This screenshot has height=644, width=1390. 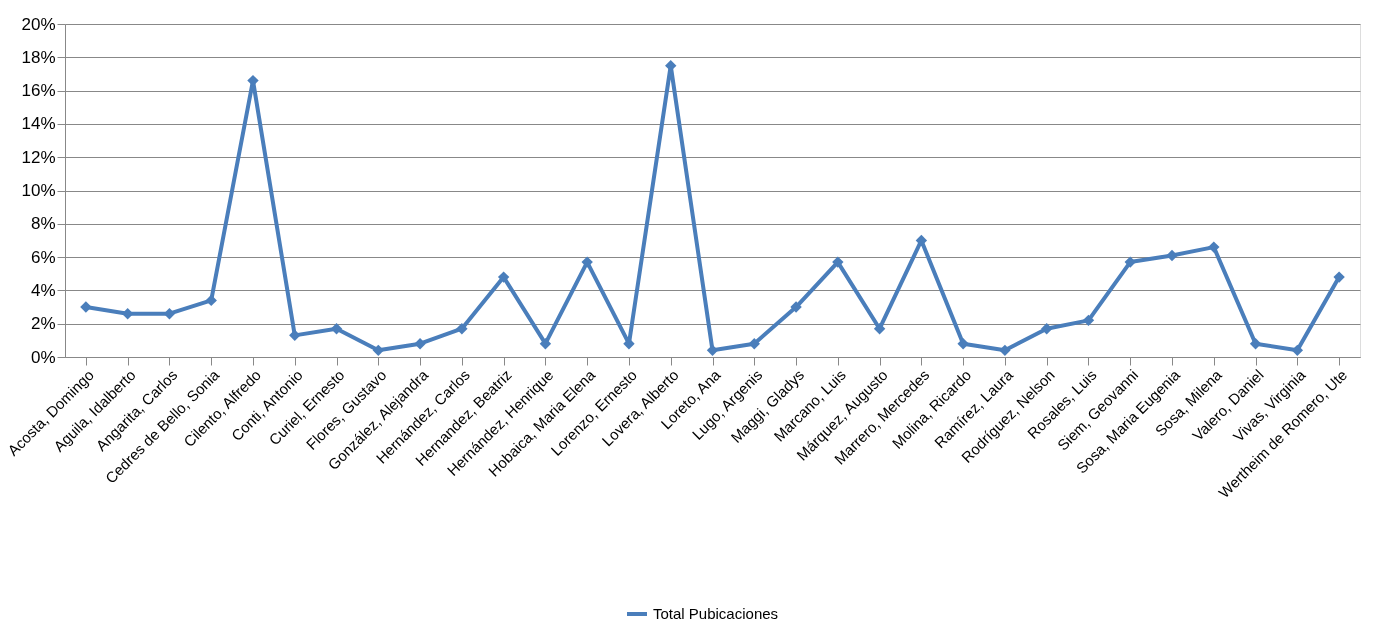 What do you see at coordinates (43, 290) in the screenshot?
I see `y-tick-label: 4%` at bounding box center [43, 290].